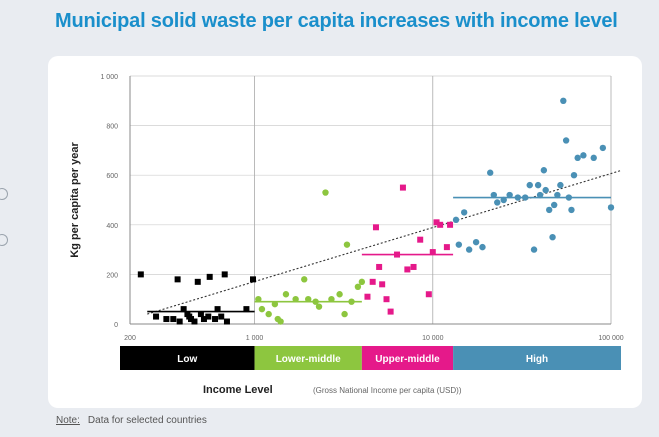 Image resolution: width=659 pixels, height=437 pixels. Describe the element at coordinates (130, 338) in the screenshot. I see `x-tick-label: 200` at that location.